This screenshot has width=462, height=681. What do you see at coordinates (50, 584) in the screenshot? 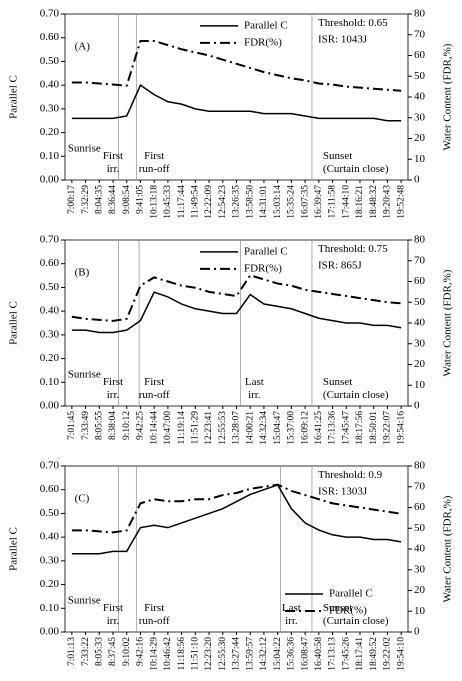
I see `y-tick-label: 0.20` at bounding box center [50, 584].